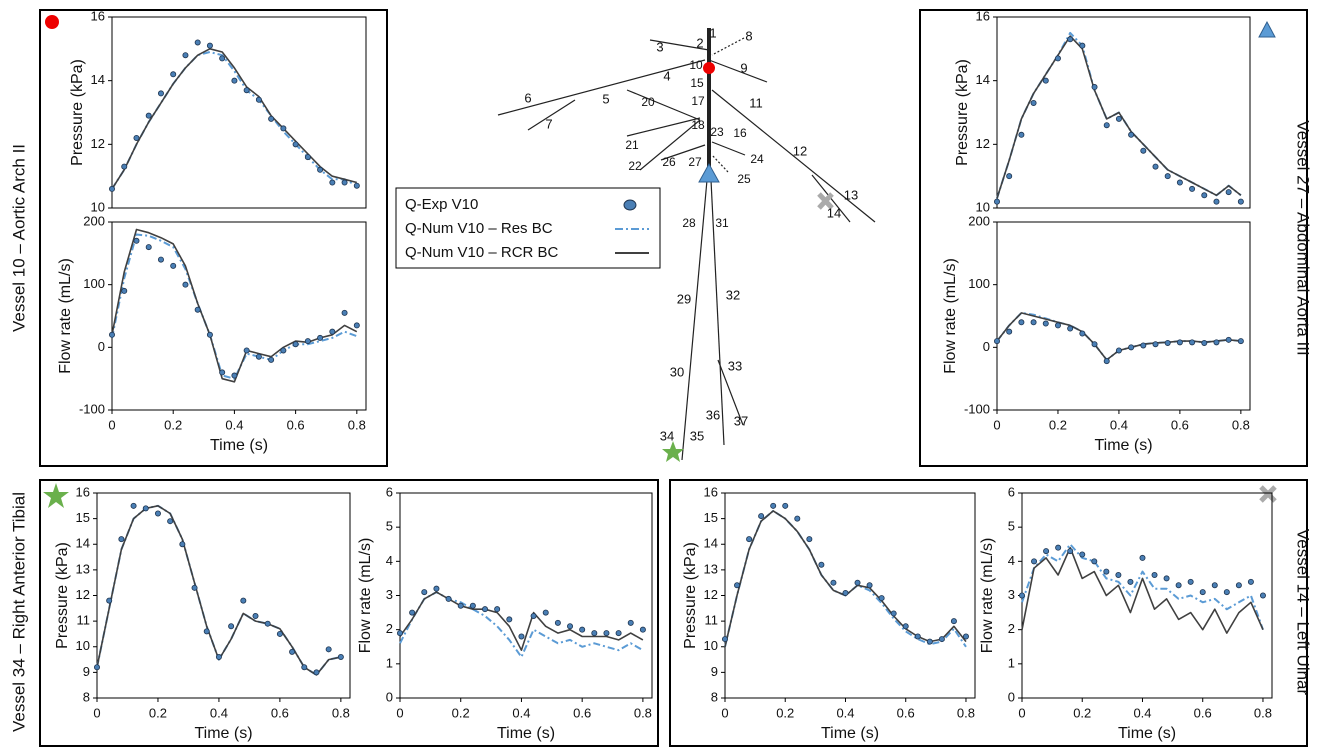  What do you see at coordinates (689, 223) in the screenshot?
I see `vessel-label: 28` at bounding box center [689, 223].